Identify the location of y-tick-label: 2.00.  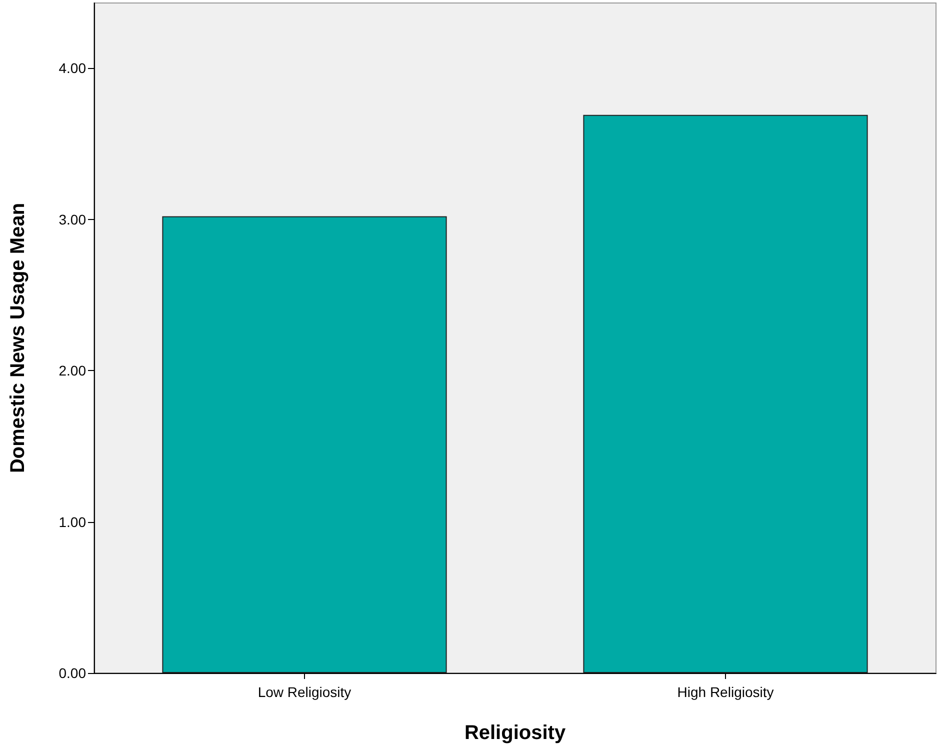
(72, 370).